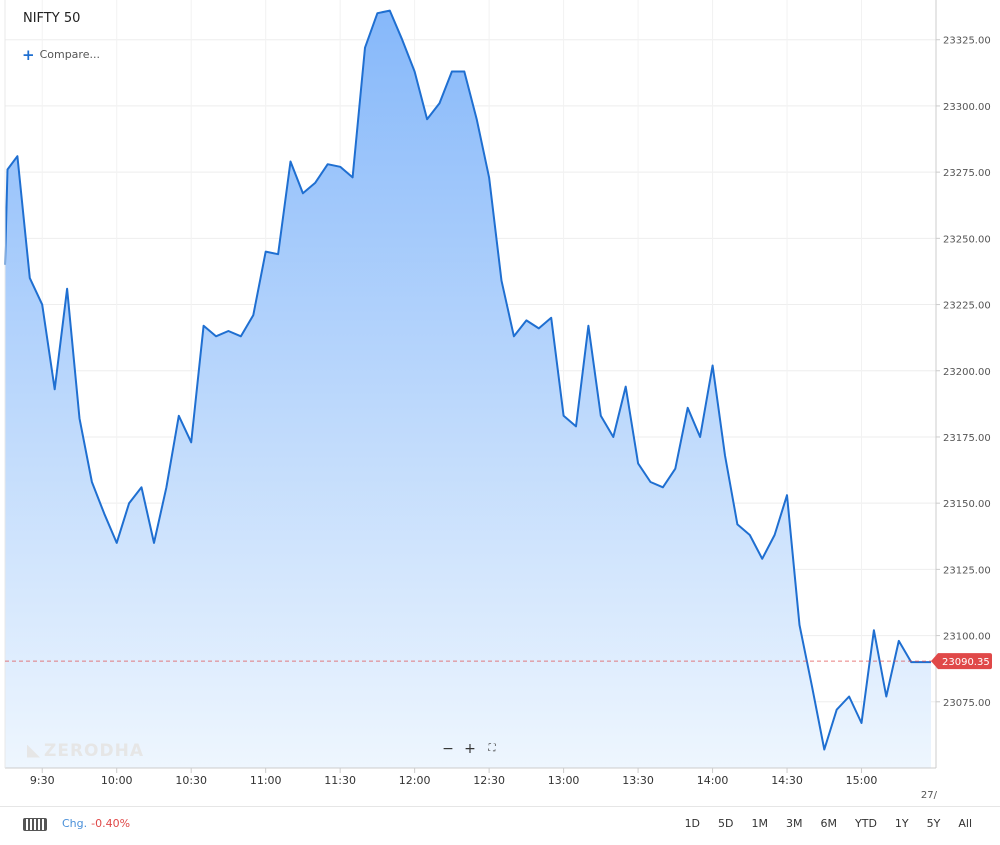 The image size is (1000, 845). I want to click on range-5d: 5D, so click(726, 823).